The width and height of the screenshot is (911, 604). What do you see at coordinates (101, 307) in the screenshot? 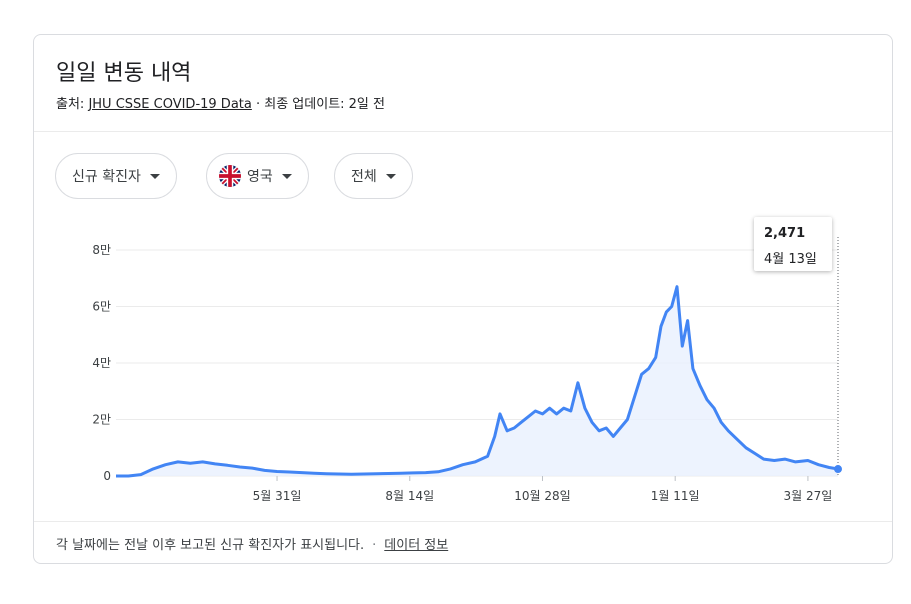
I see `y-tick-label: 6만` at bounding box center [101, 307].